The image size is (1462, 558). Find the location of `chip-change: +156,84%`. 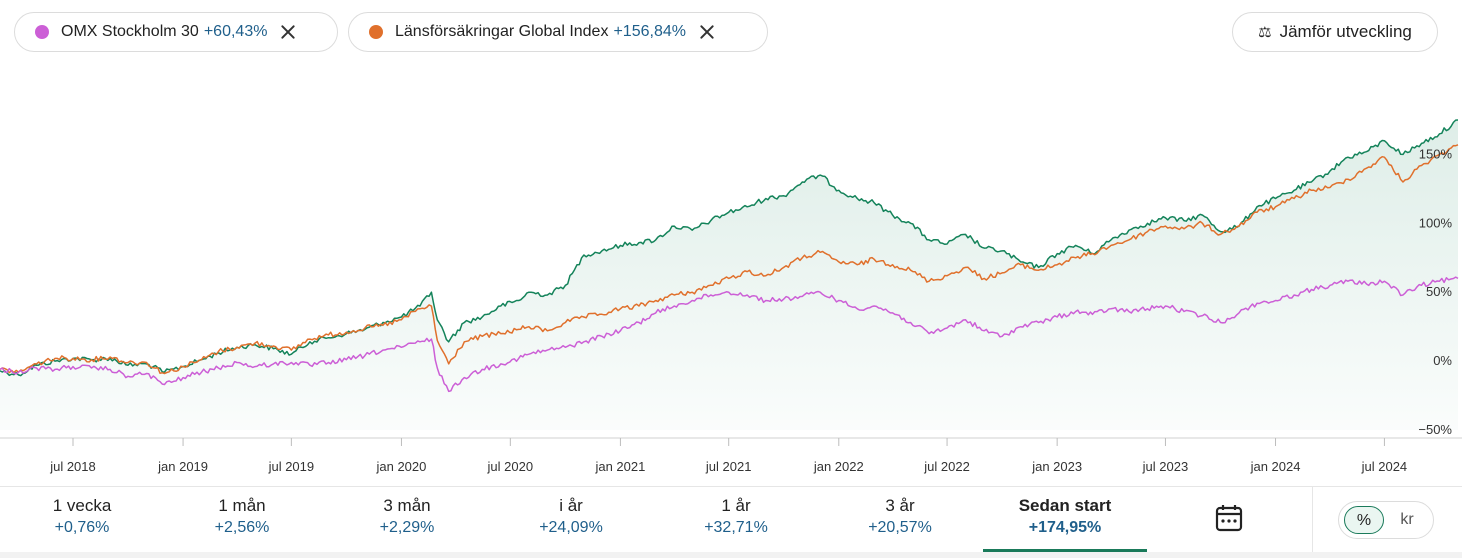

chip-change: +156,84% is located at coordinates (649, 31).